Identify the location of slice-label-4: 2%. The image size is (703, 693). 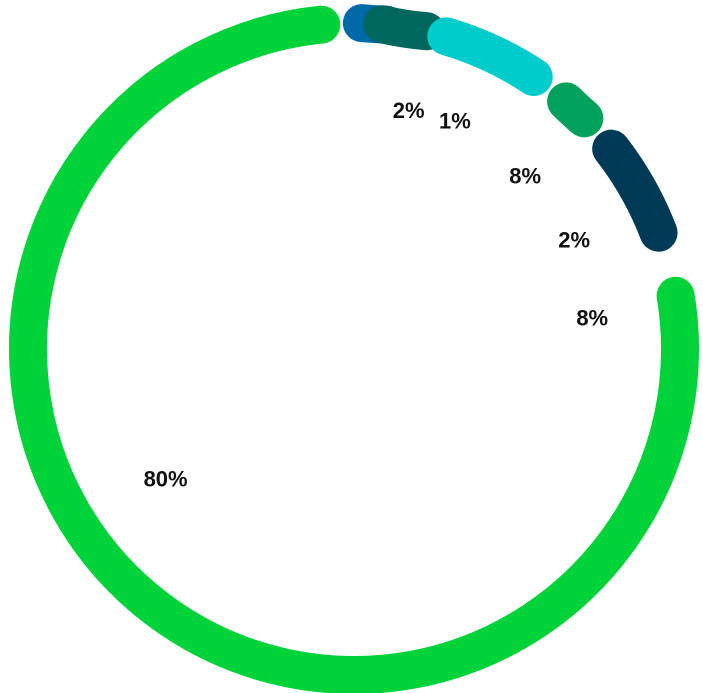
(574, 239).